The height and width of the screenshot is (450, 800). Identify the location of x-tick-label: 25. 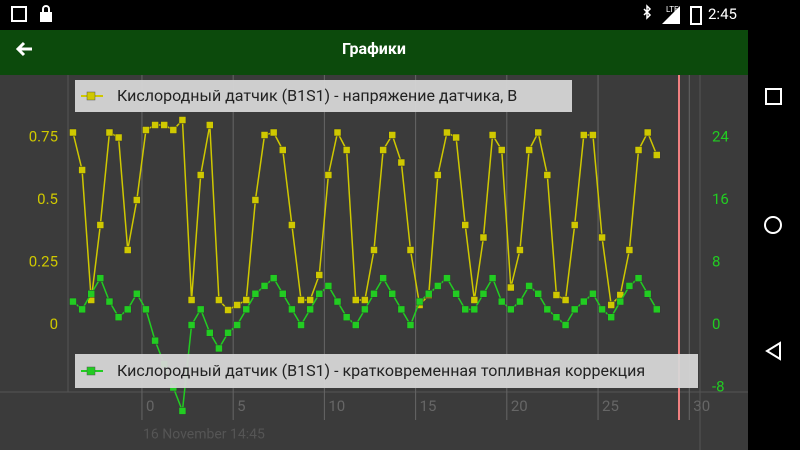
(610, 406).